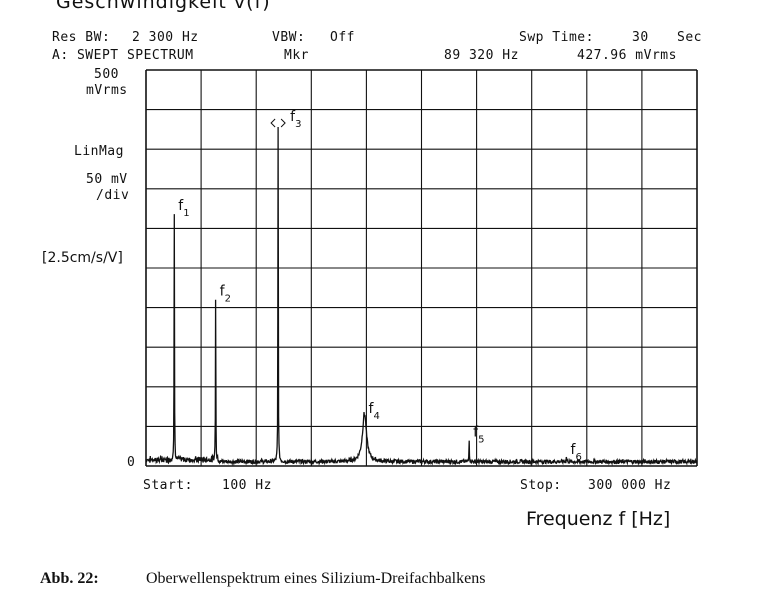  I want to click on peak-index-f4: 4, so click(376, 416).